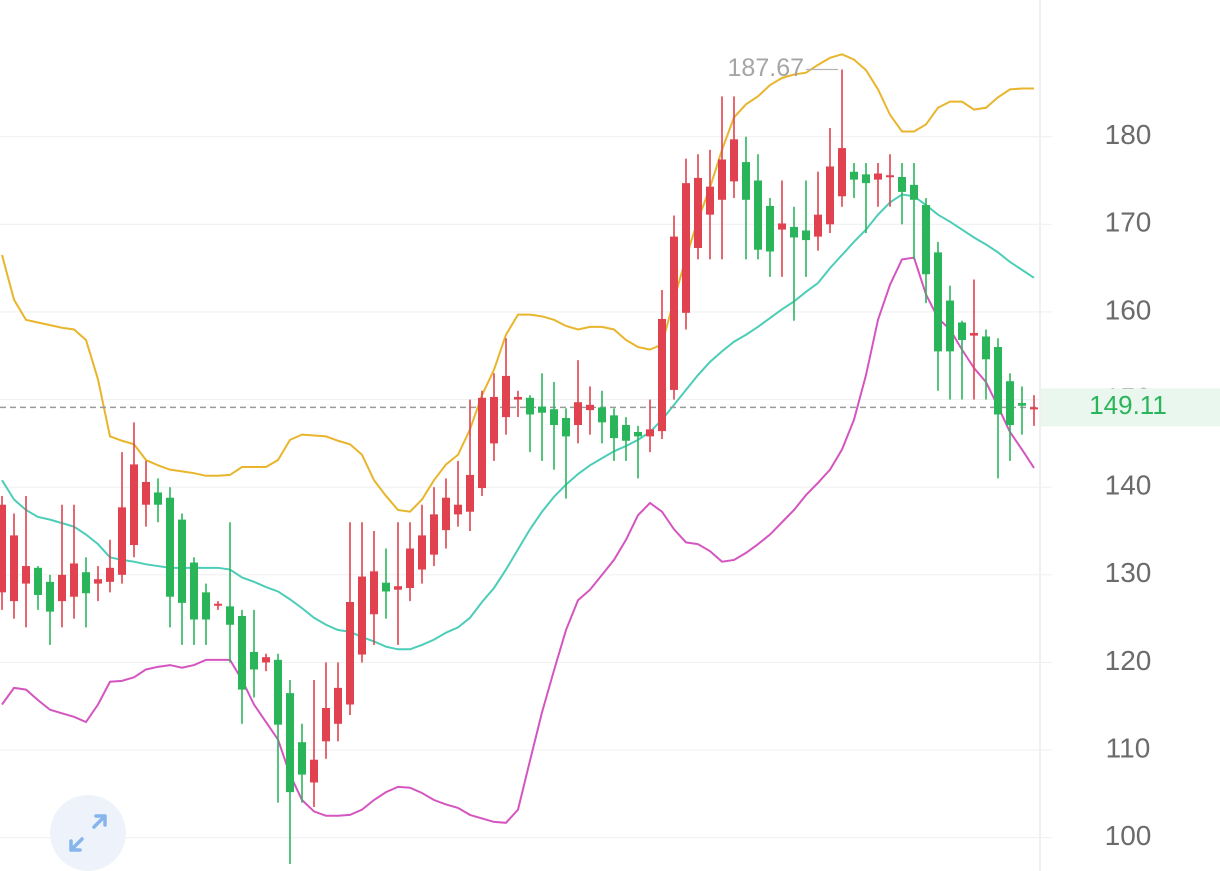 The height and width of the screenshot is (871, 1220). I want to click on high-label: 187.67, so click(766, 68).